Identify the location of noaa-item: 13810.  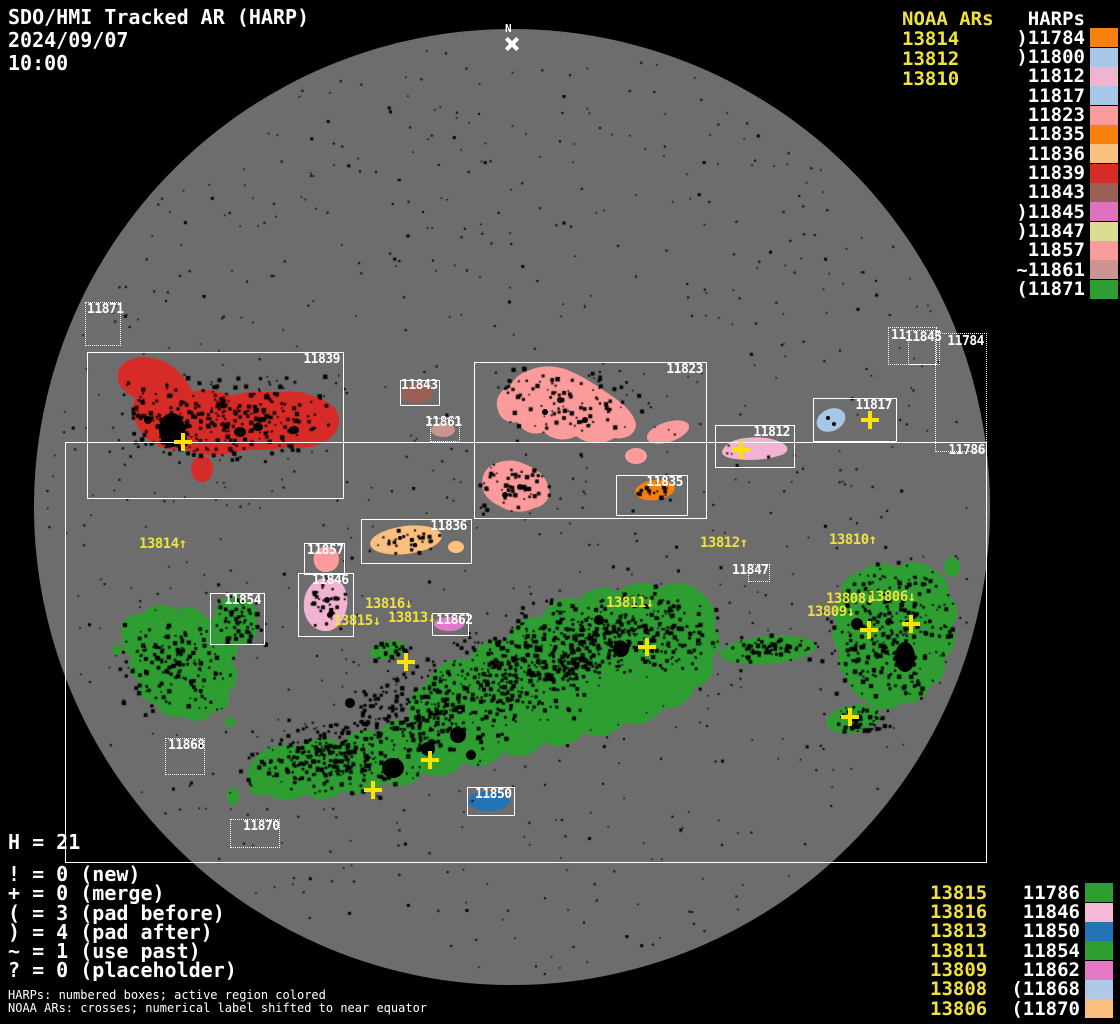
(931, 79).